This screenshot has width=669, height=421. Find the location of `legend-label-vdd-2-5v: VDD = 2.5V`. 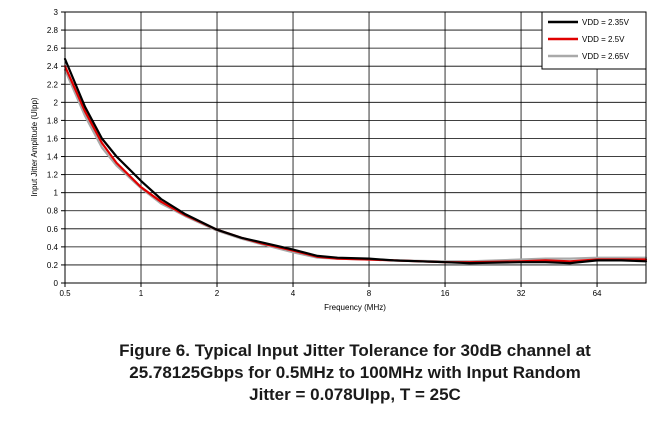

legend-label-vdd-2-5v: VDD = 2.5V is located at coordinates (603, 39).